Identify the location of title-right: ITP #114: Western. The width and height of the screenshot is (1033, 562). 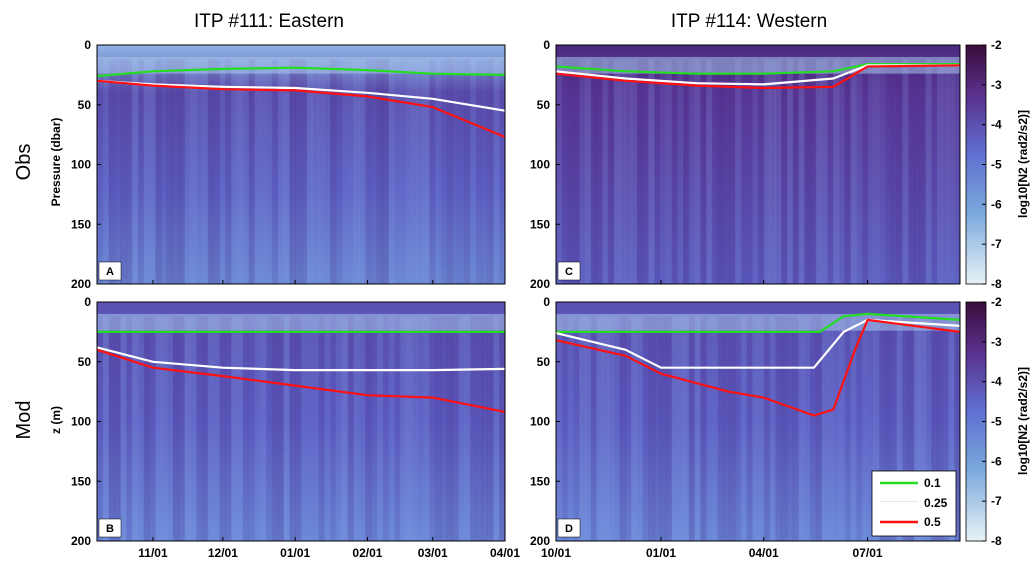
(749, 21).